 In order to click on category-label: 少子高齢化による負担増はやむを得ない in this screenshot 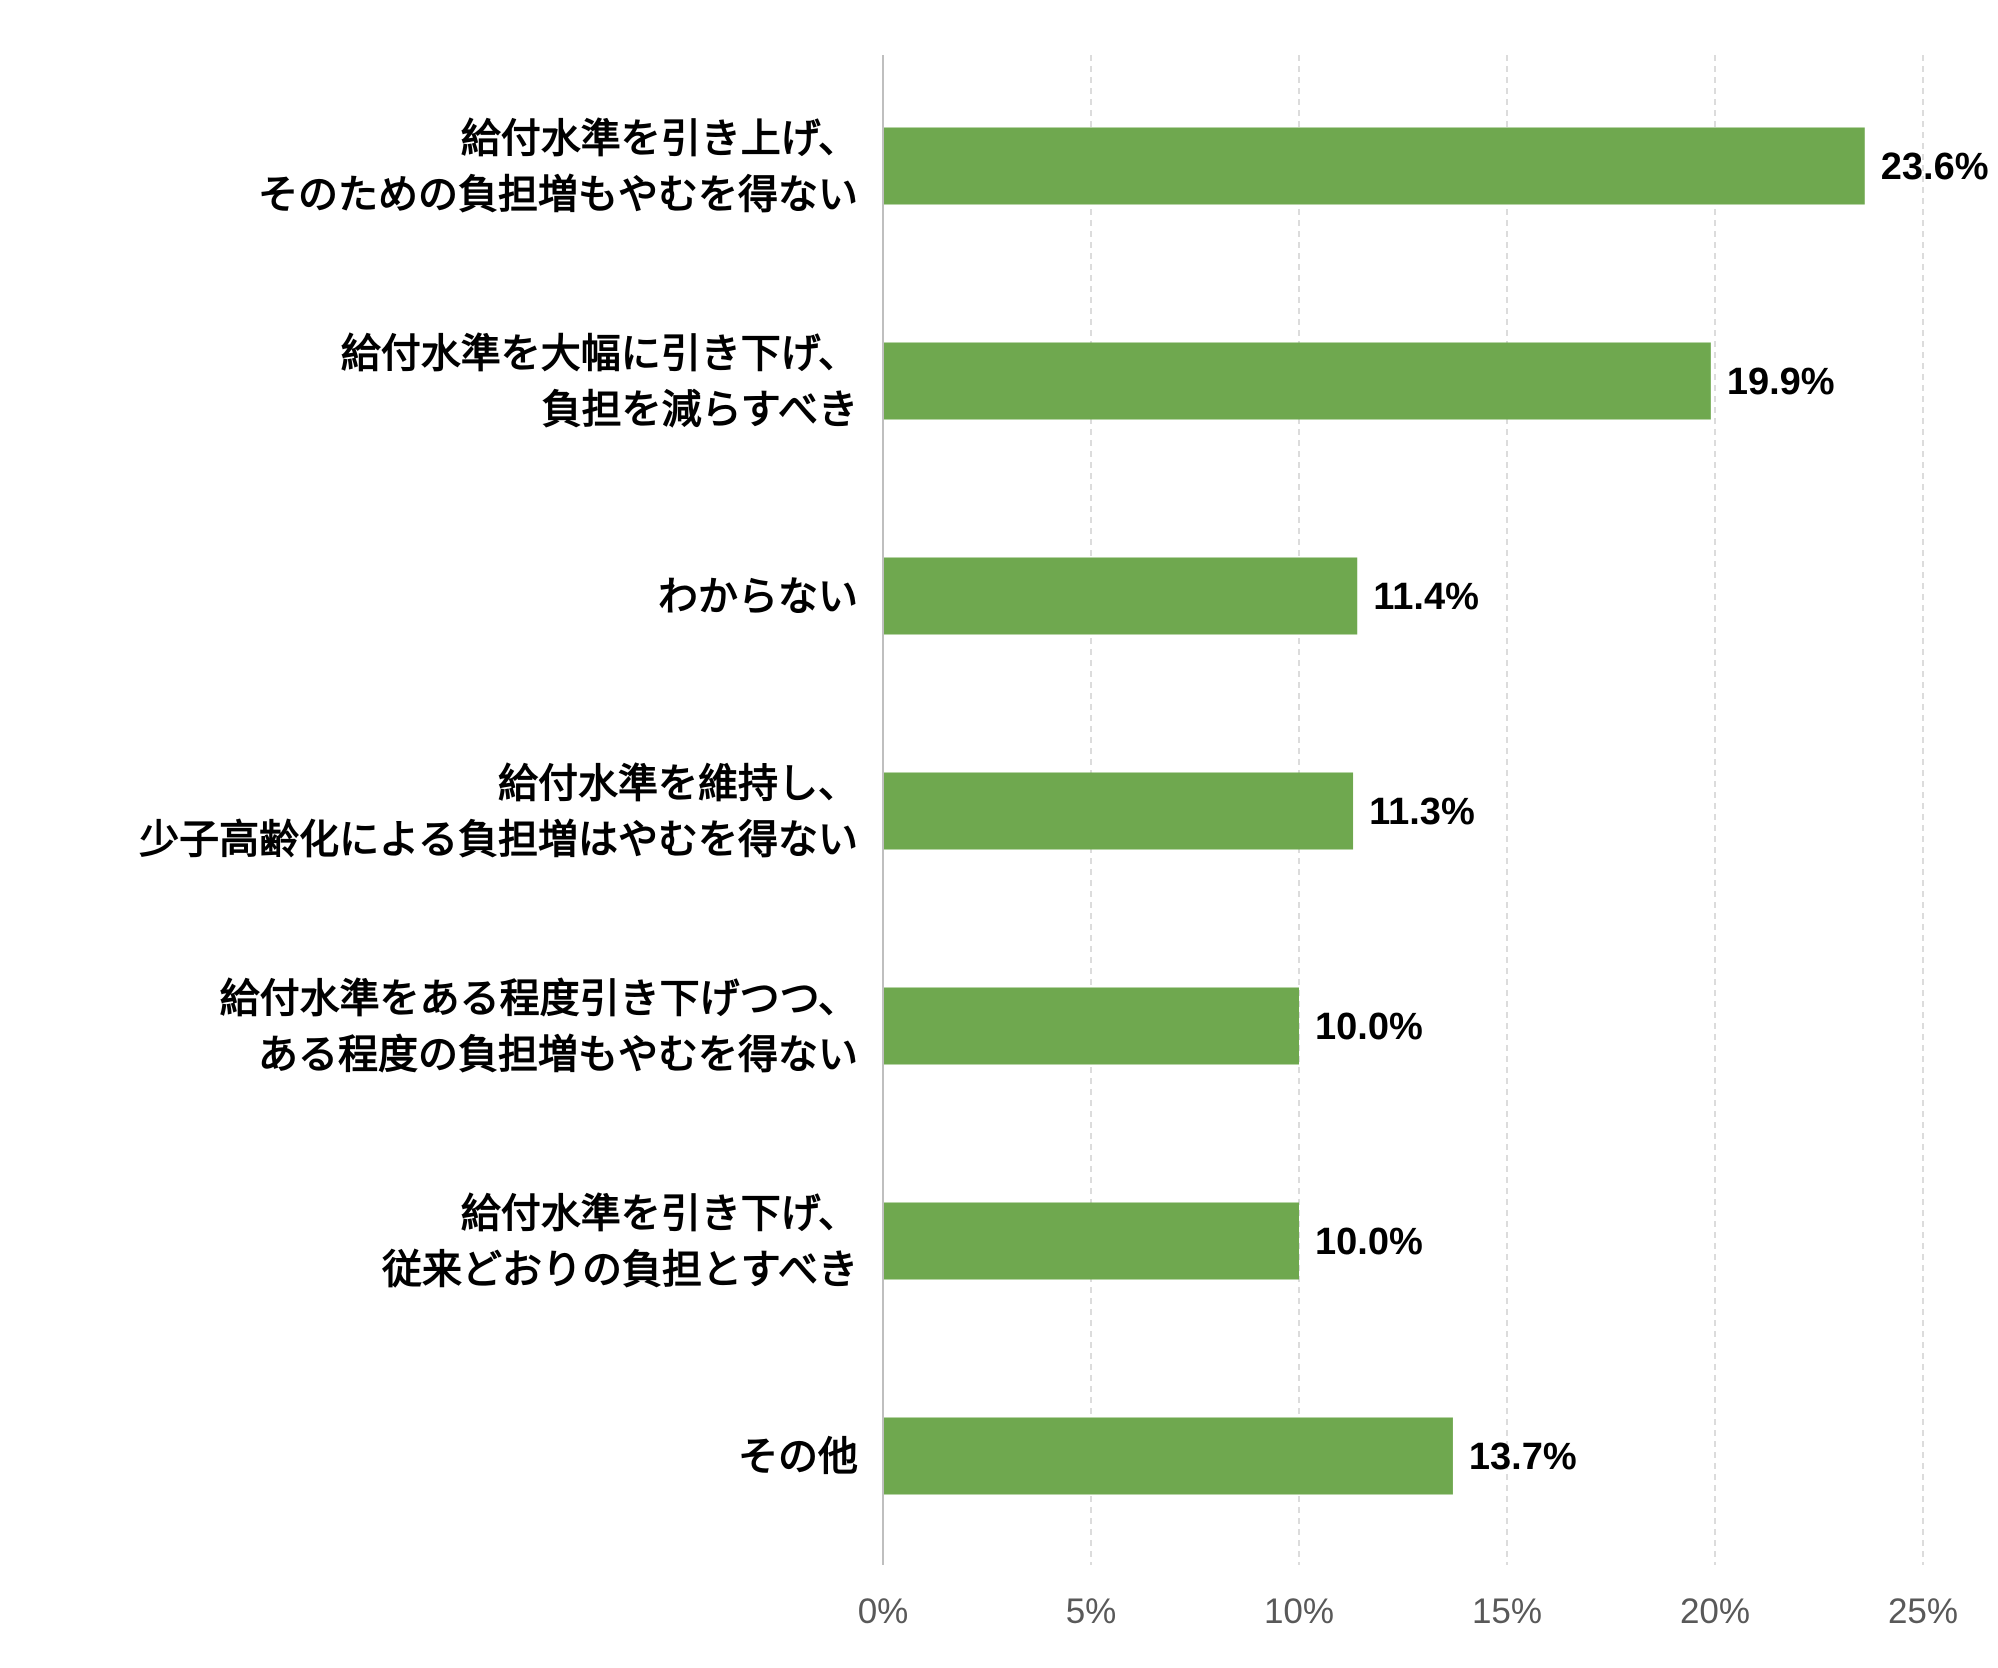, I will do `click(498, 840)`.